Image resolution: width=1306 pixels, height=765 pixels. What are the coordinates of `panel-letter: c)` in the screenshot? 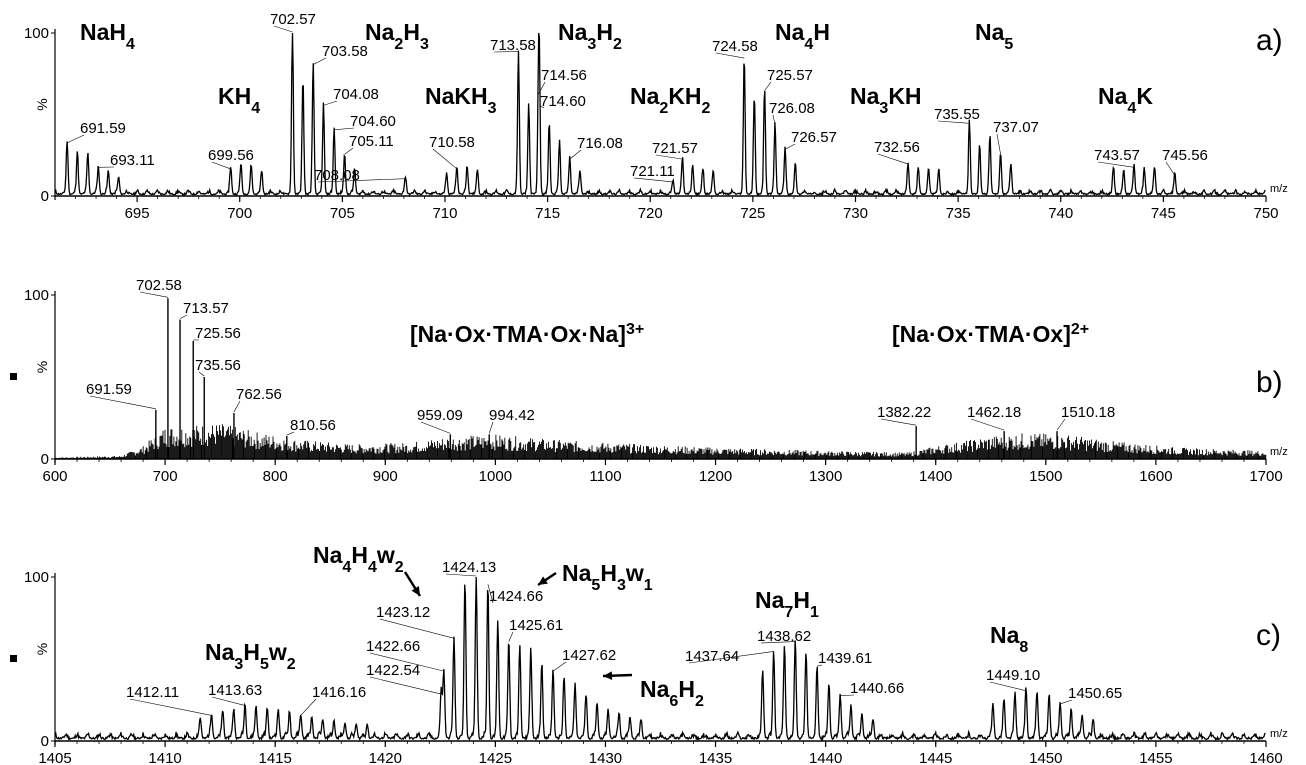 It's located at (1268, 635).